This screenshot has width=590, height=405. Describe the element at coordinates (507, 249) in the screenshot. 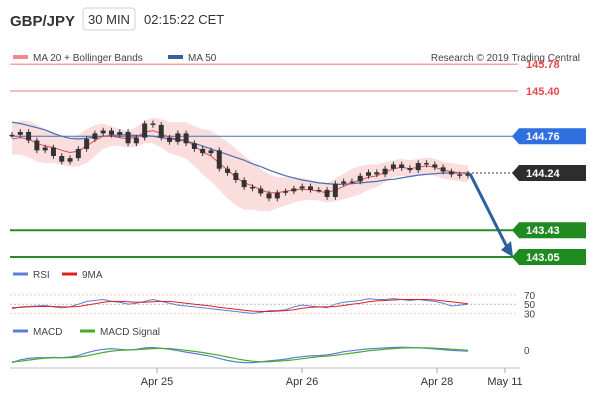

I see `forecast-arrowhead` at that location.